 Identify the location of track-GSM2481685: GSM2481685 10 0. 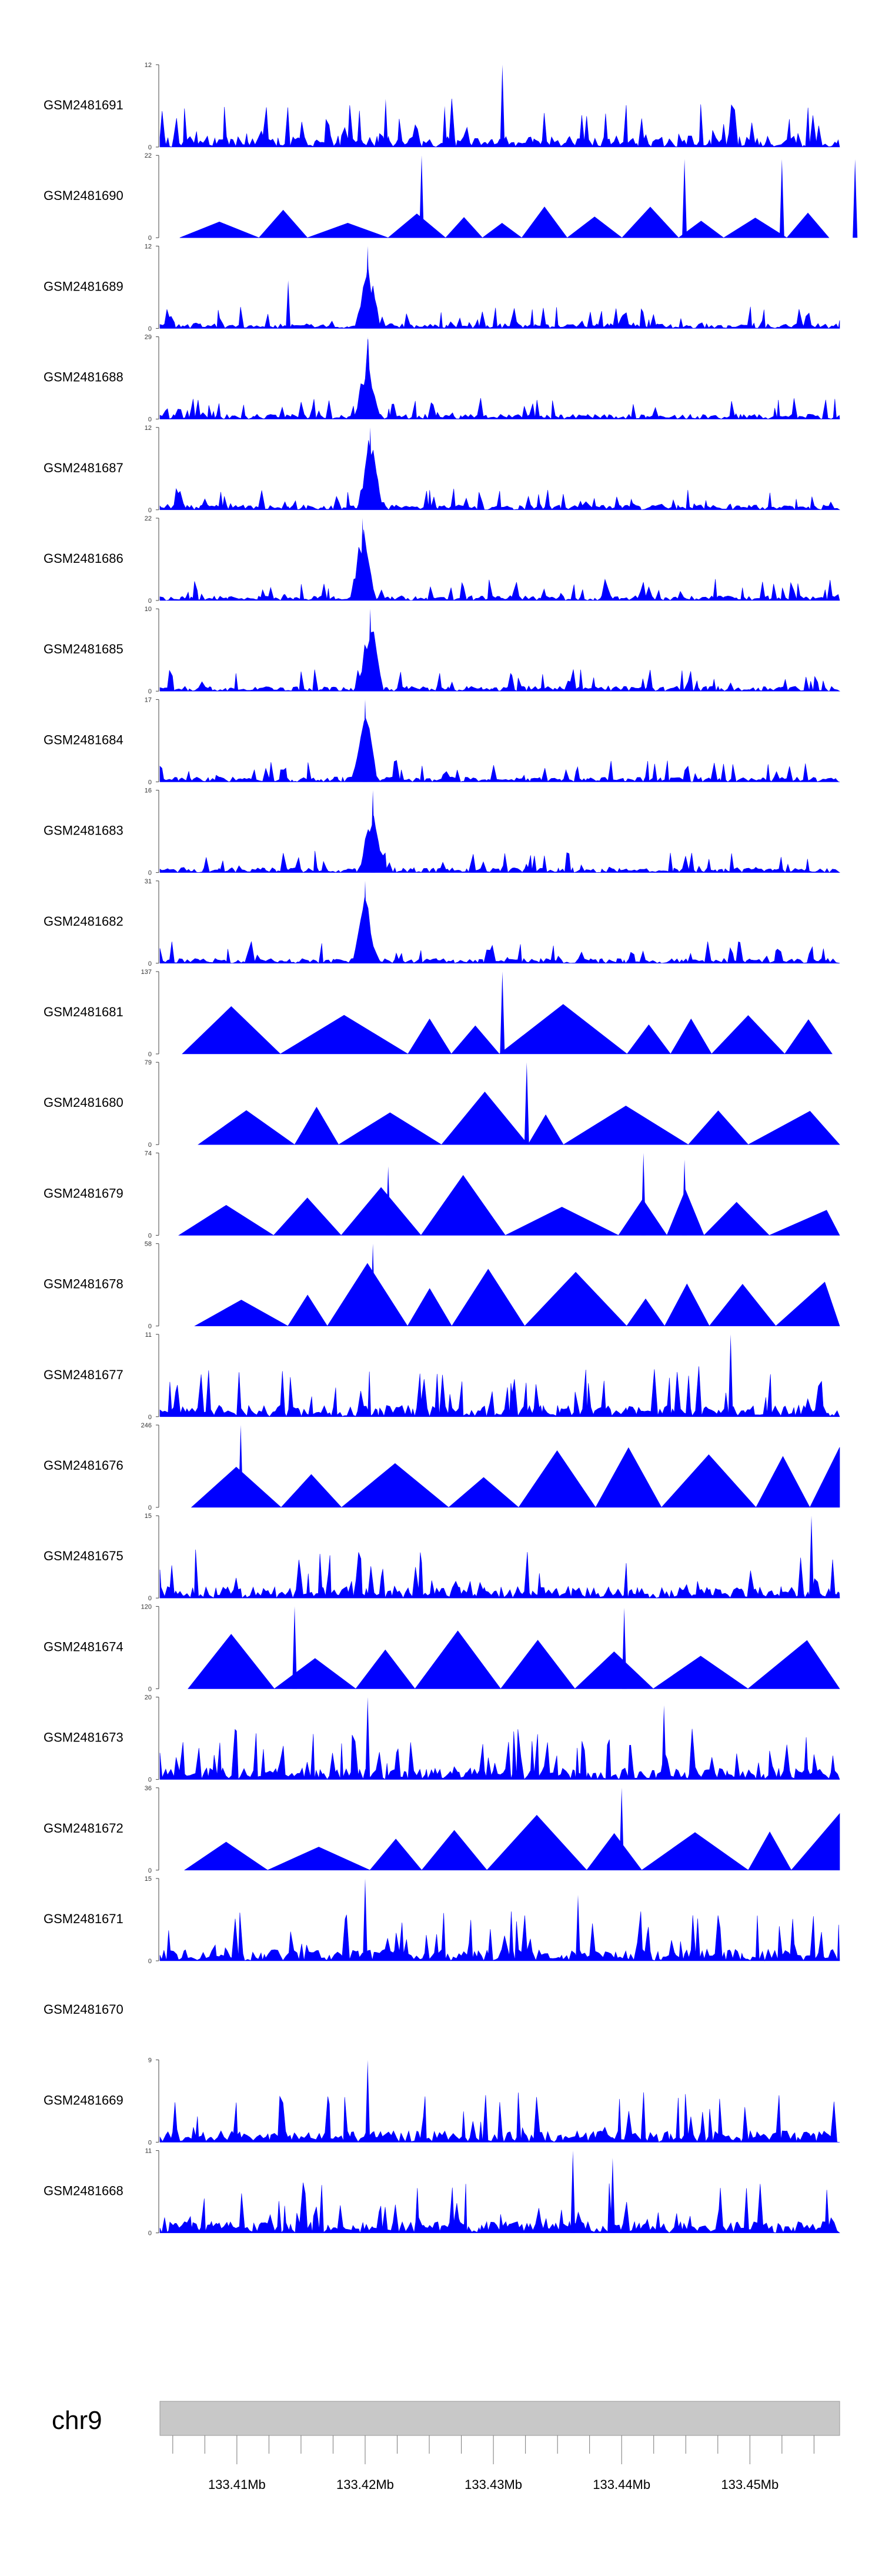
(442, 650).